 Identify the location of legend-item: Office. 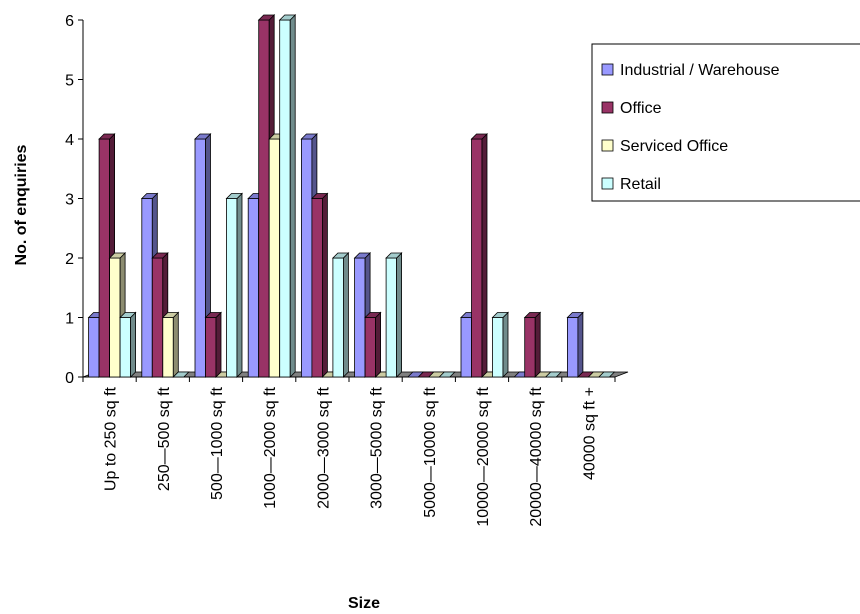
(631, 108).